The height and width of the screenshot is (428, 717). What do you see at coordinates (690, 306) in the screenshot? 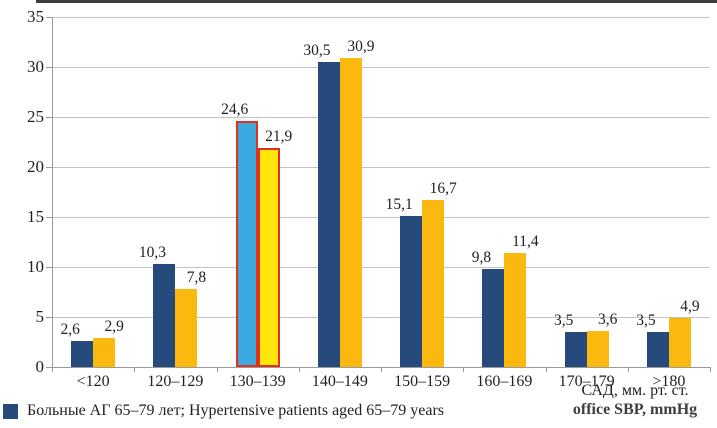
I see `bar-value-label: 4,9` at bounding box center [690, 306].